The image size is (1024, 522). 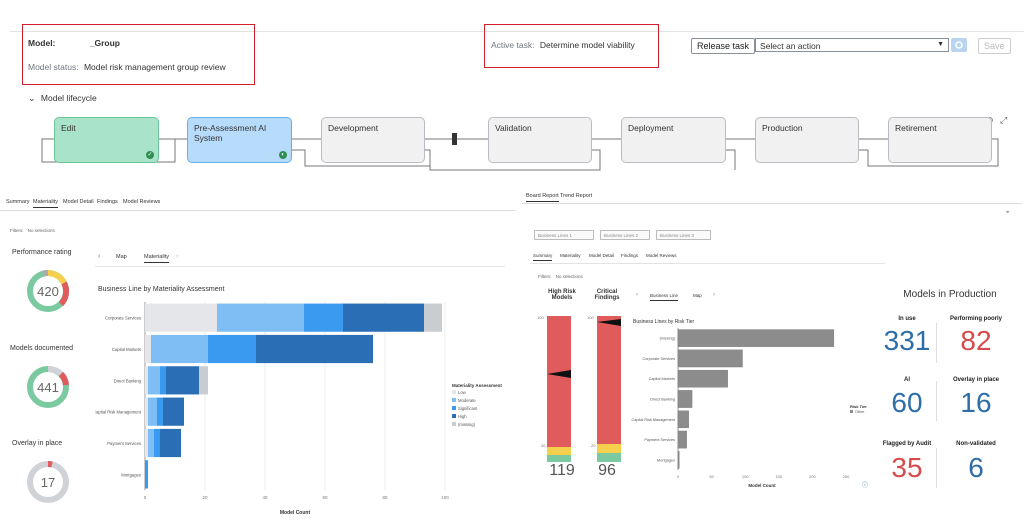 What do you see at coordinates (205, 497) in the screenshot?
I see `tick-label: 20` at bounding box center [205, 497].